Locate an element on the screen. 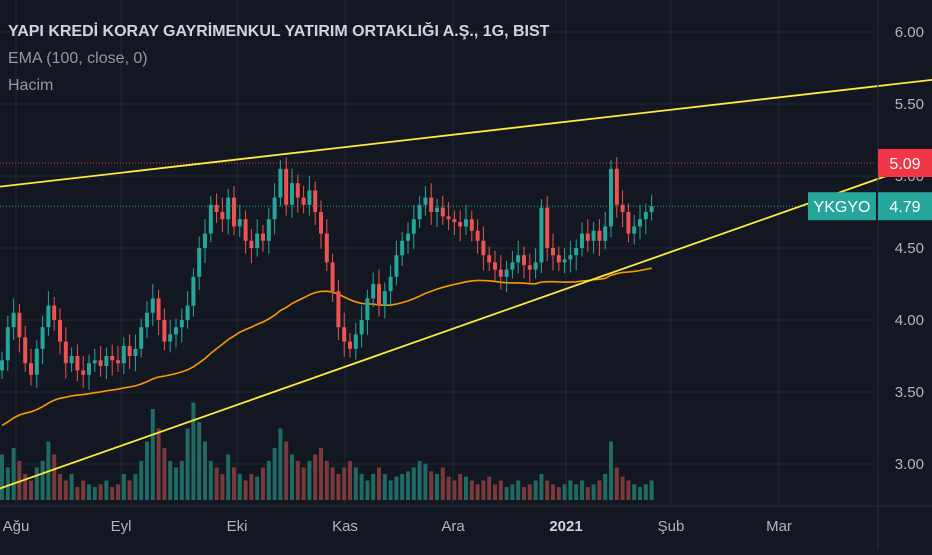  y-tick-label: 5.50 is located at coordinates (909, 104).